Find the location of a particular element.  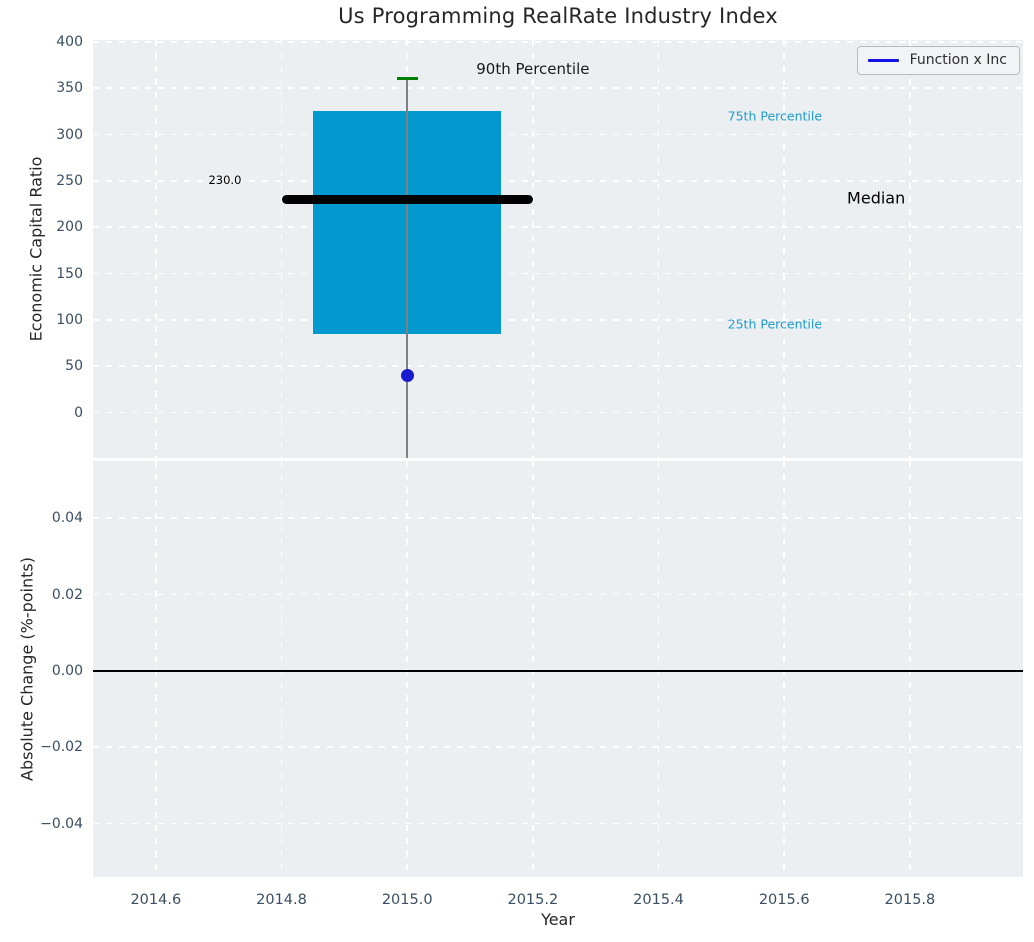

legend-label: Function x Inc is located at coordinates (958, 60).